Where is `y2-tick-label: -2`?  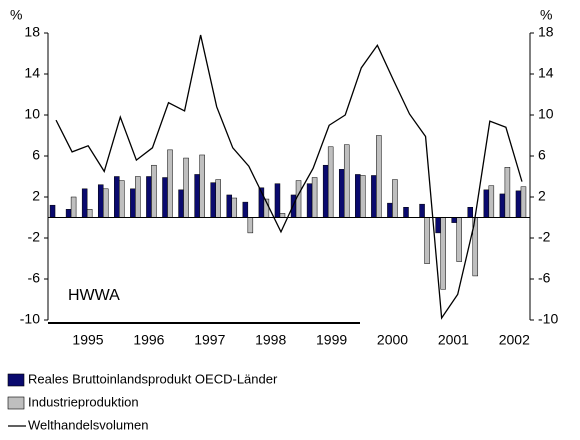
y2-tick-label: -2 is located at coordinates (544, 237).